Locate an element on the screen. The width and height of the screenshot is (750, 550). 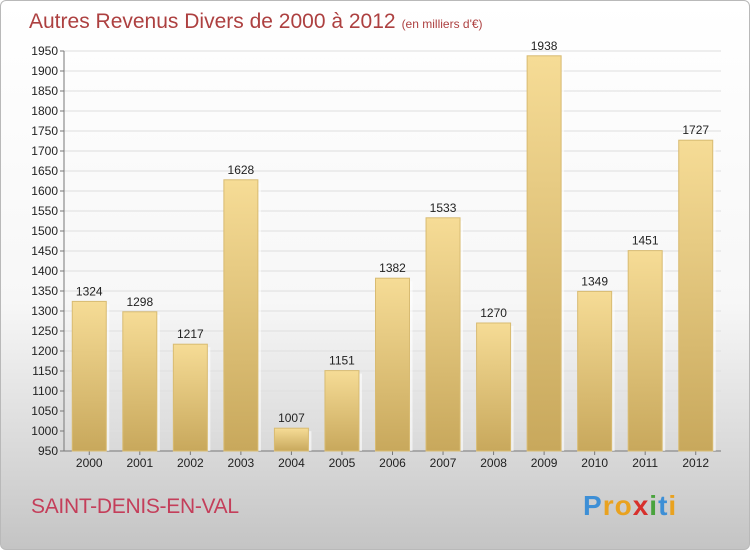
bar-2003 is located at coordinates (241, 315).